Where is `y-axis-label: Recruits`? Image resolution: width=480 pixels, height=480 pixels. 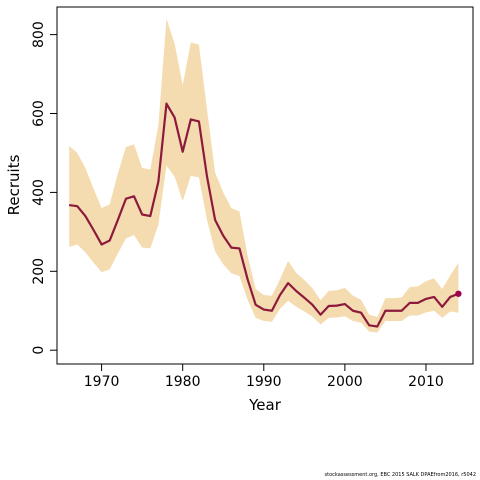
y-axis-label: Recruits is located at coordinates (14, 184).